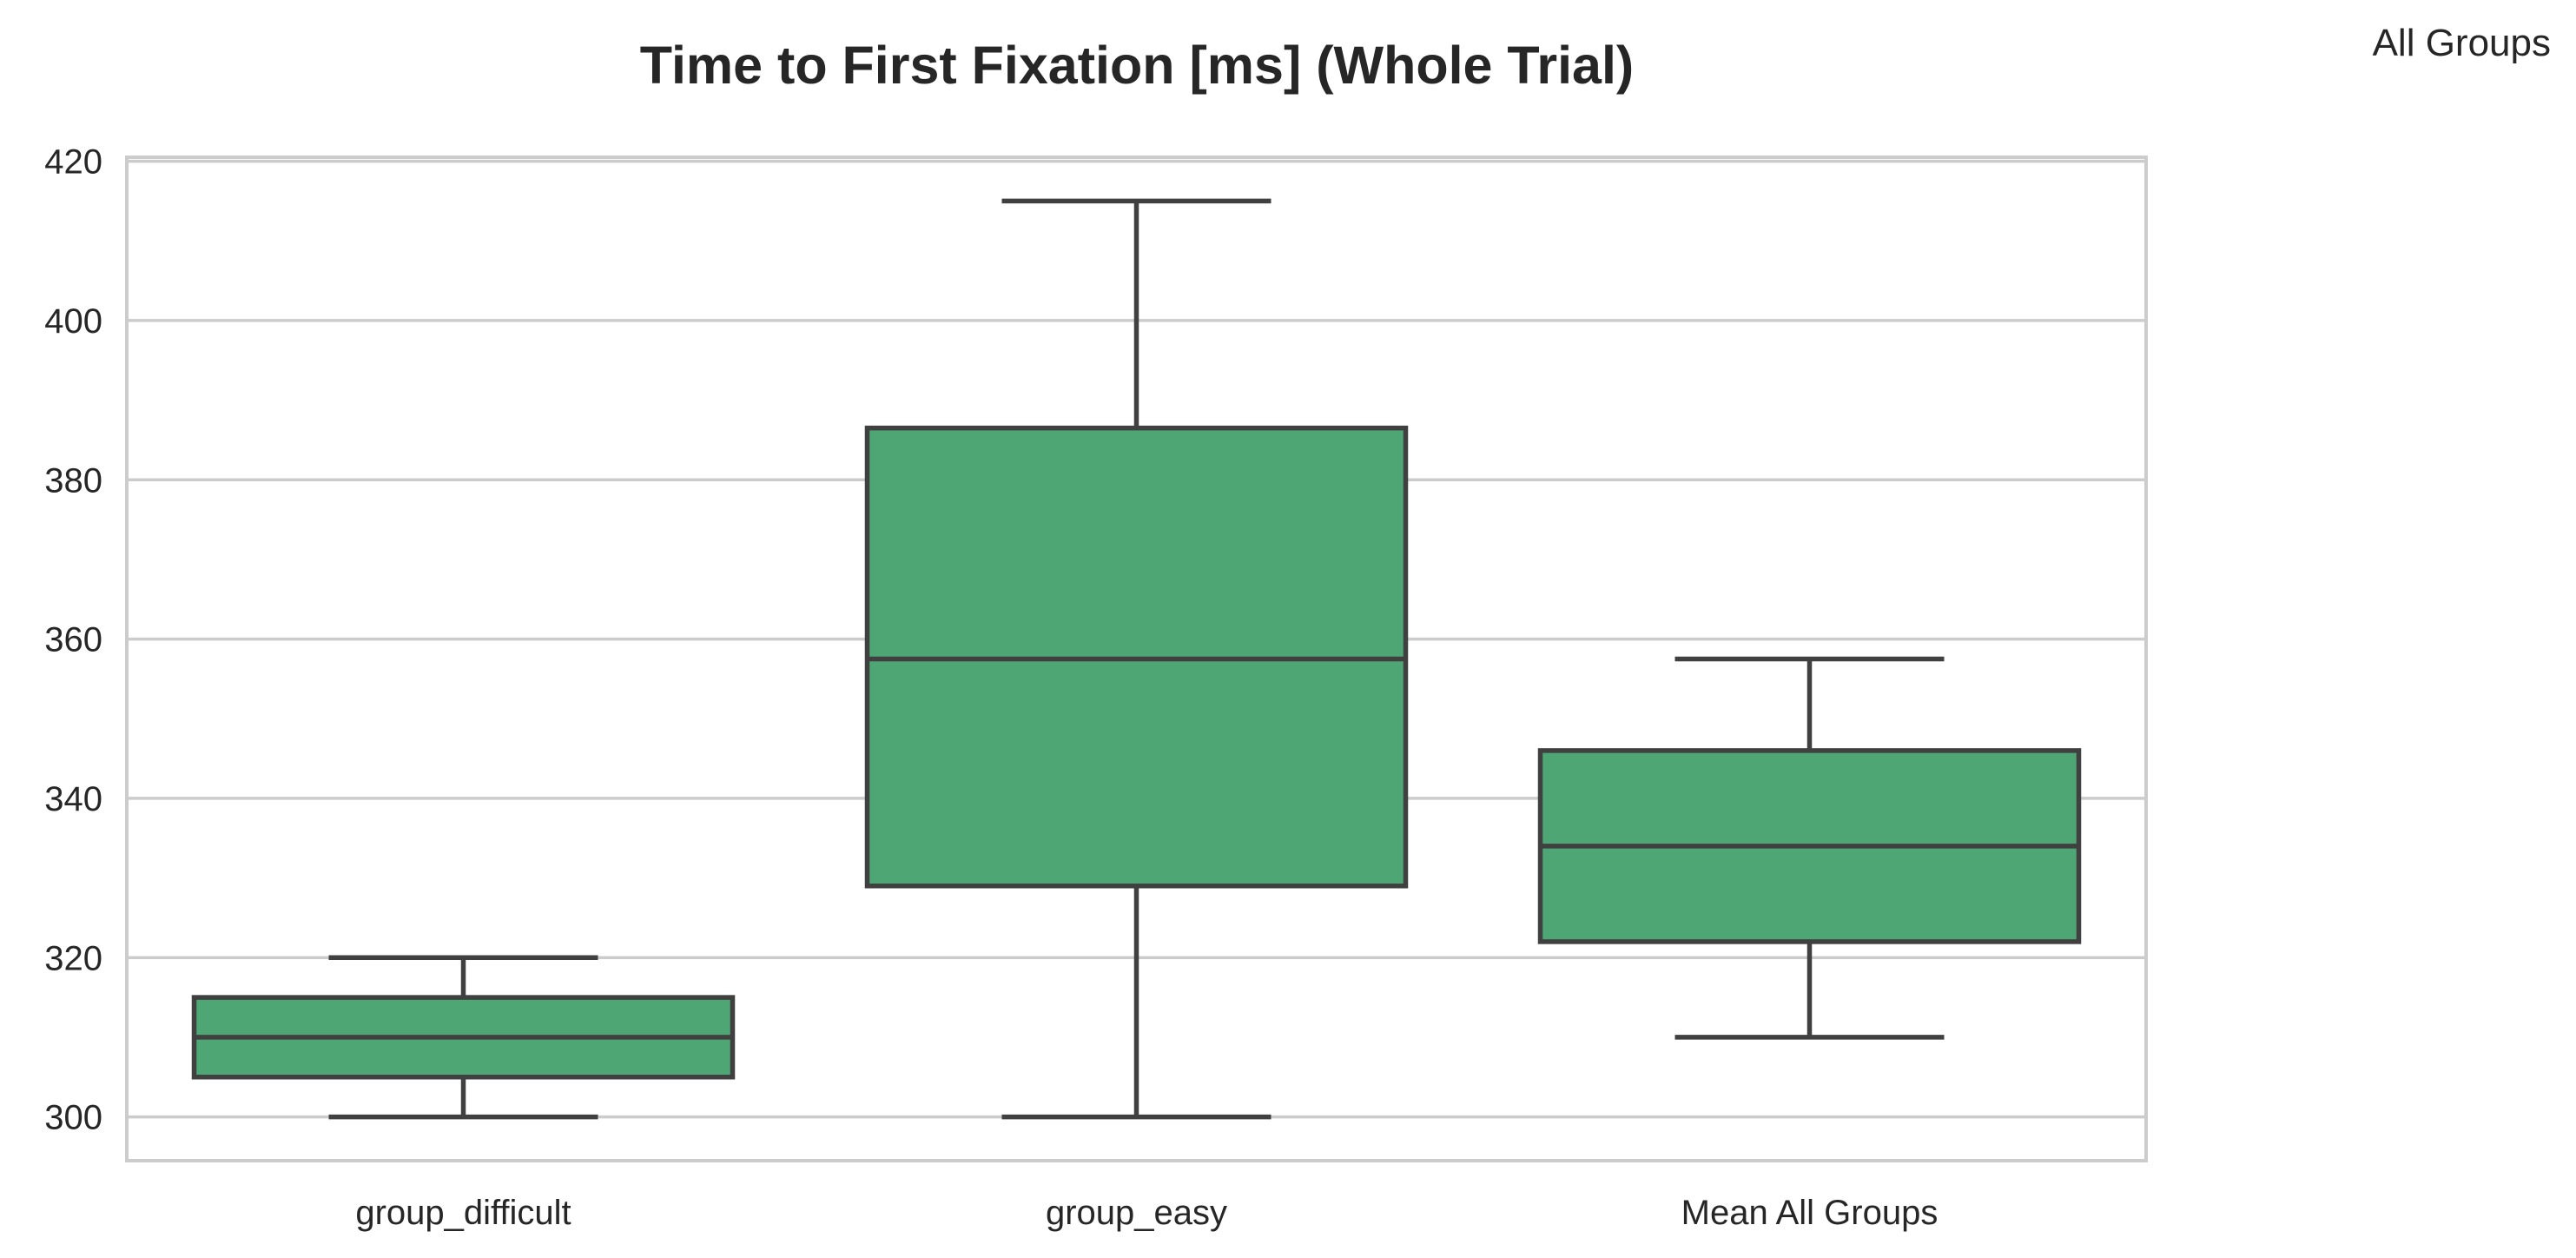  I want to click on y-tick-label-300: 300, so click(73, 1118).